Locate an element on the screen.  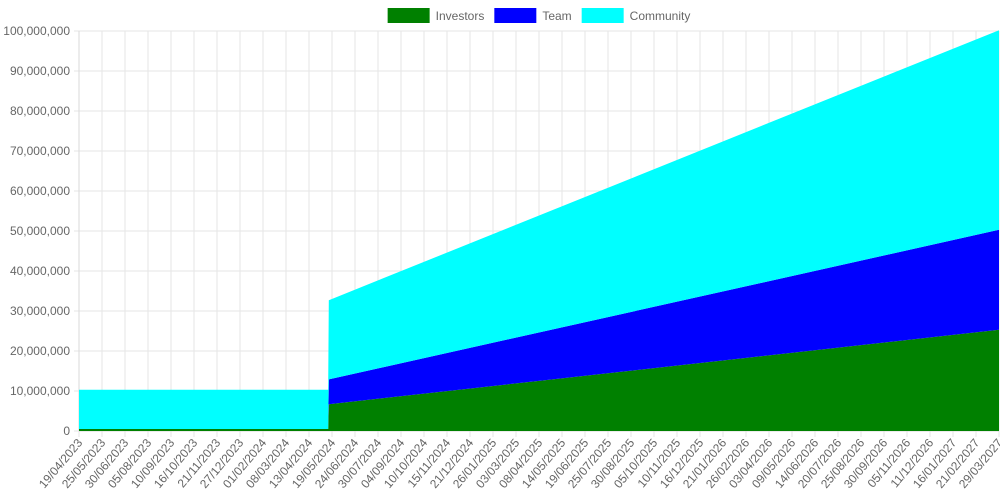
y-tick-label: 70,000,000 is located at coordinates (40, 151).